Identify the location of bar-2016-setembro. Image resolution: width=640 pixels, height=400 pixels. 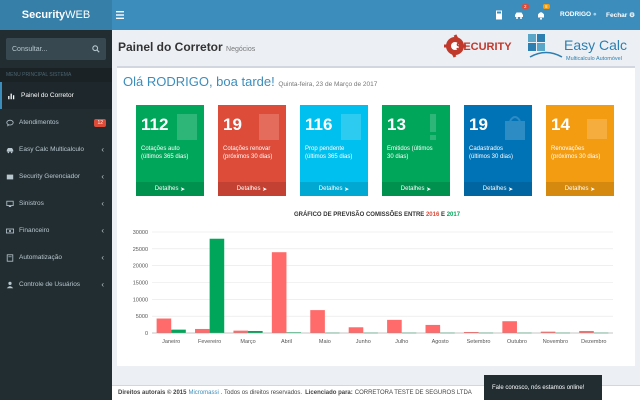
(471, 332).